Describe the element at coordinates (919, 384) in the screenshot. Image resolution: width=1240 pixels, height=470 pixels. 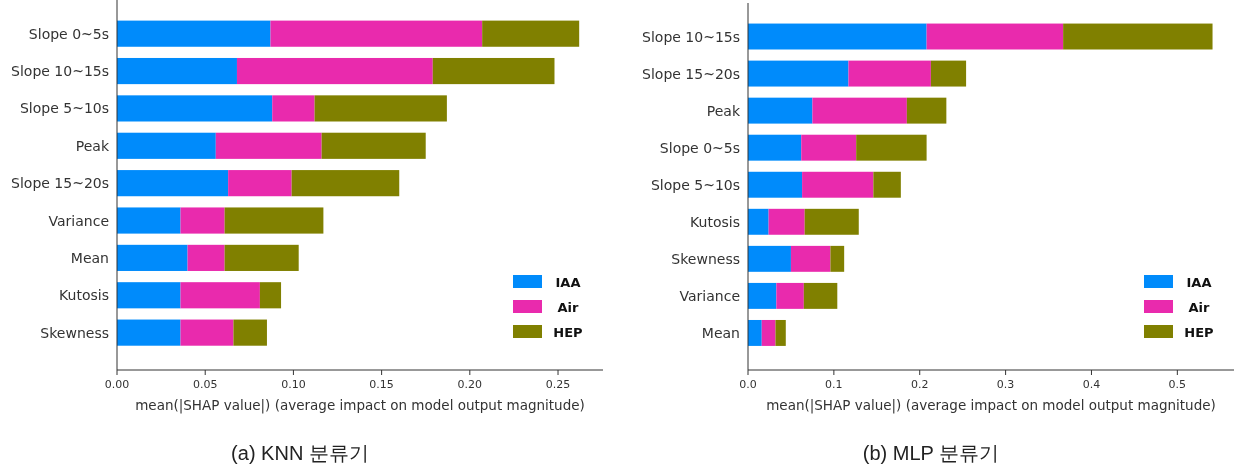
I see `x-tick-label: 0.2` at that location.